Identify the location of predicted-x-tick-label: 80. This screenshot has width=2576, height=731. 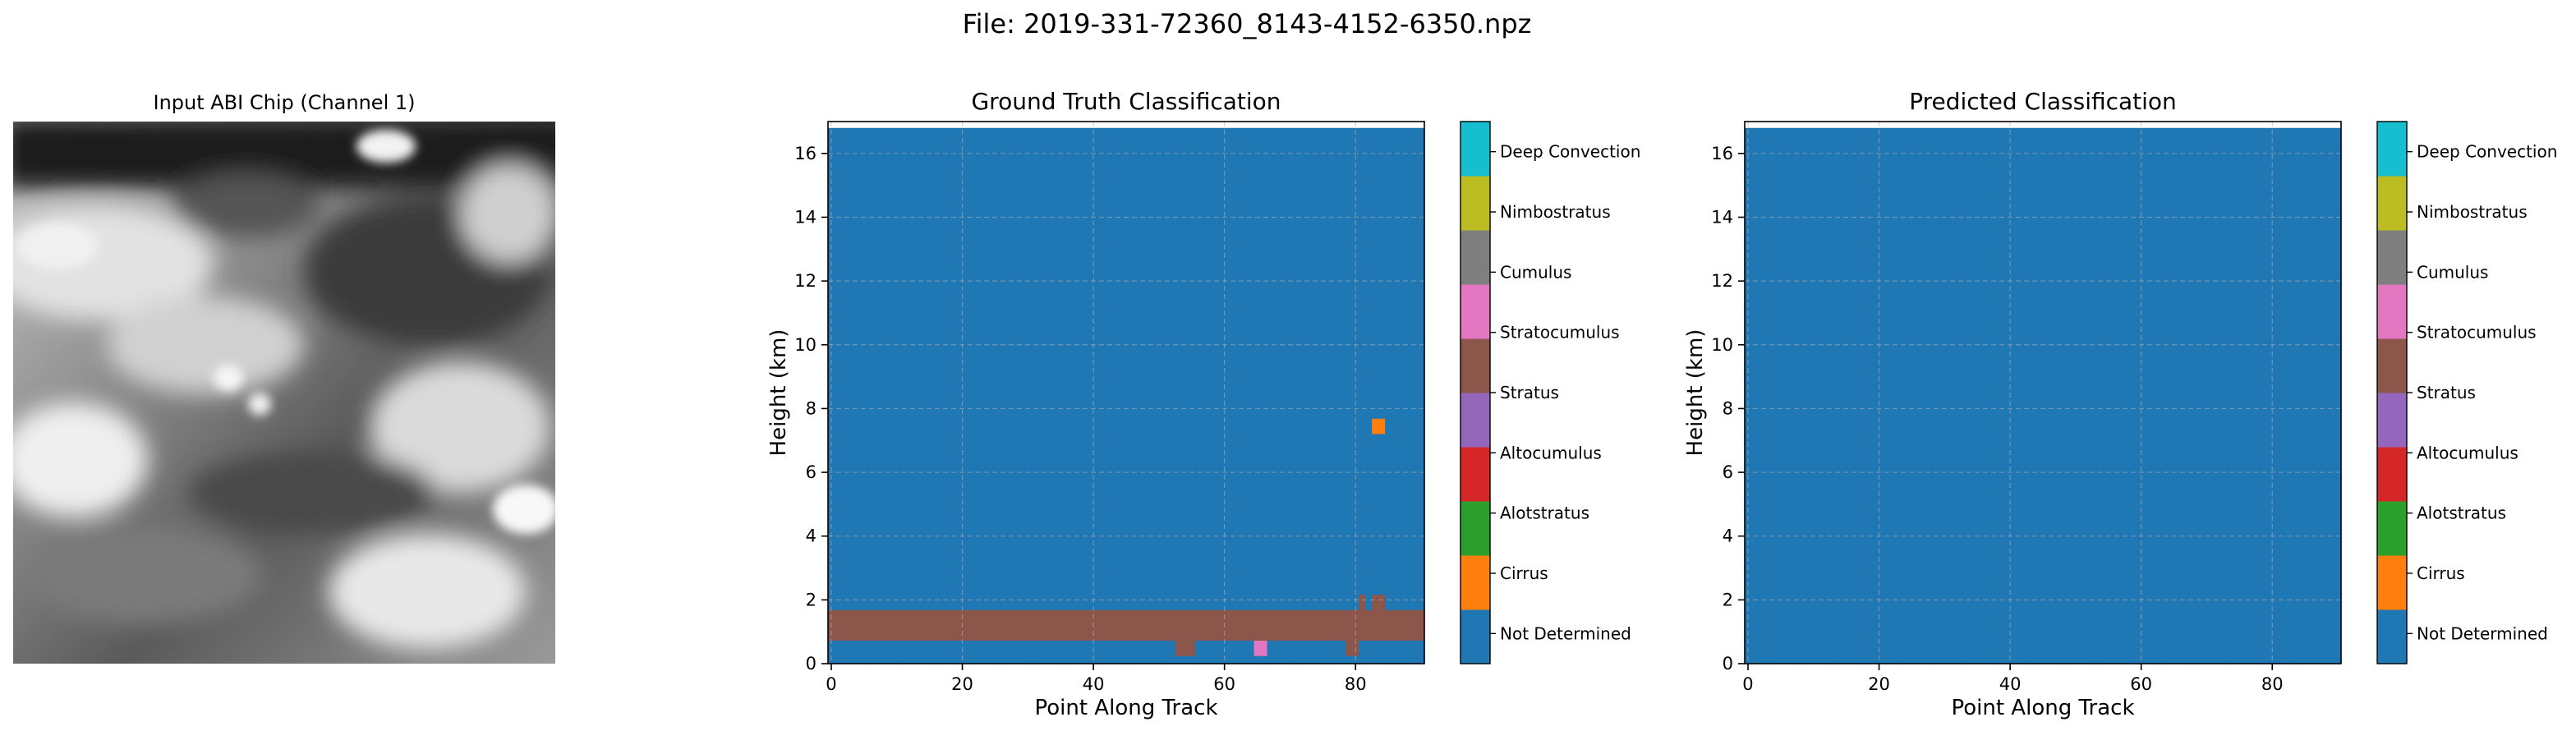
(2272, 684).